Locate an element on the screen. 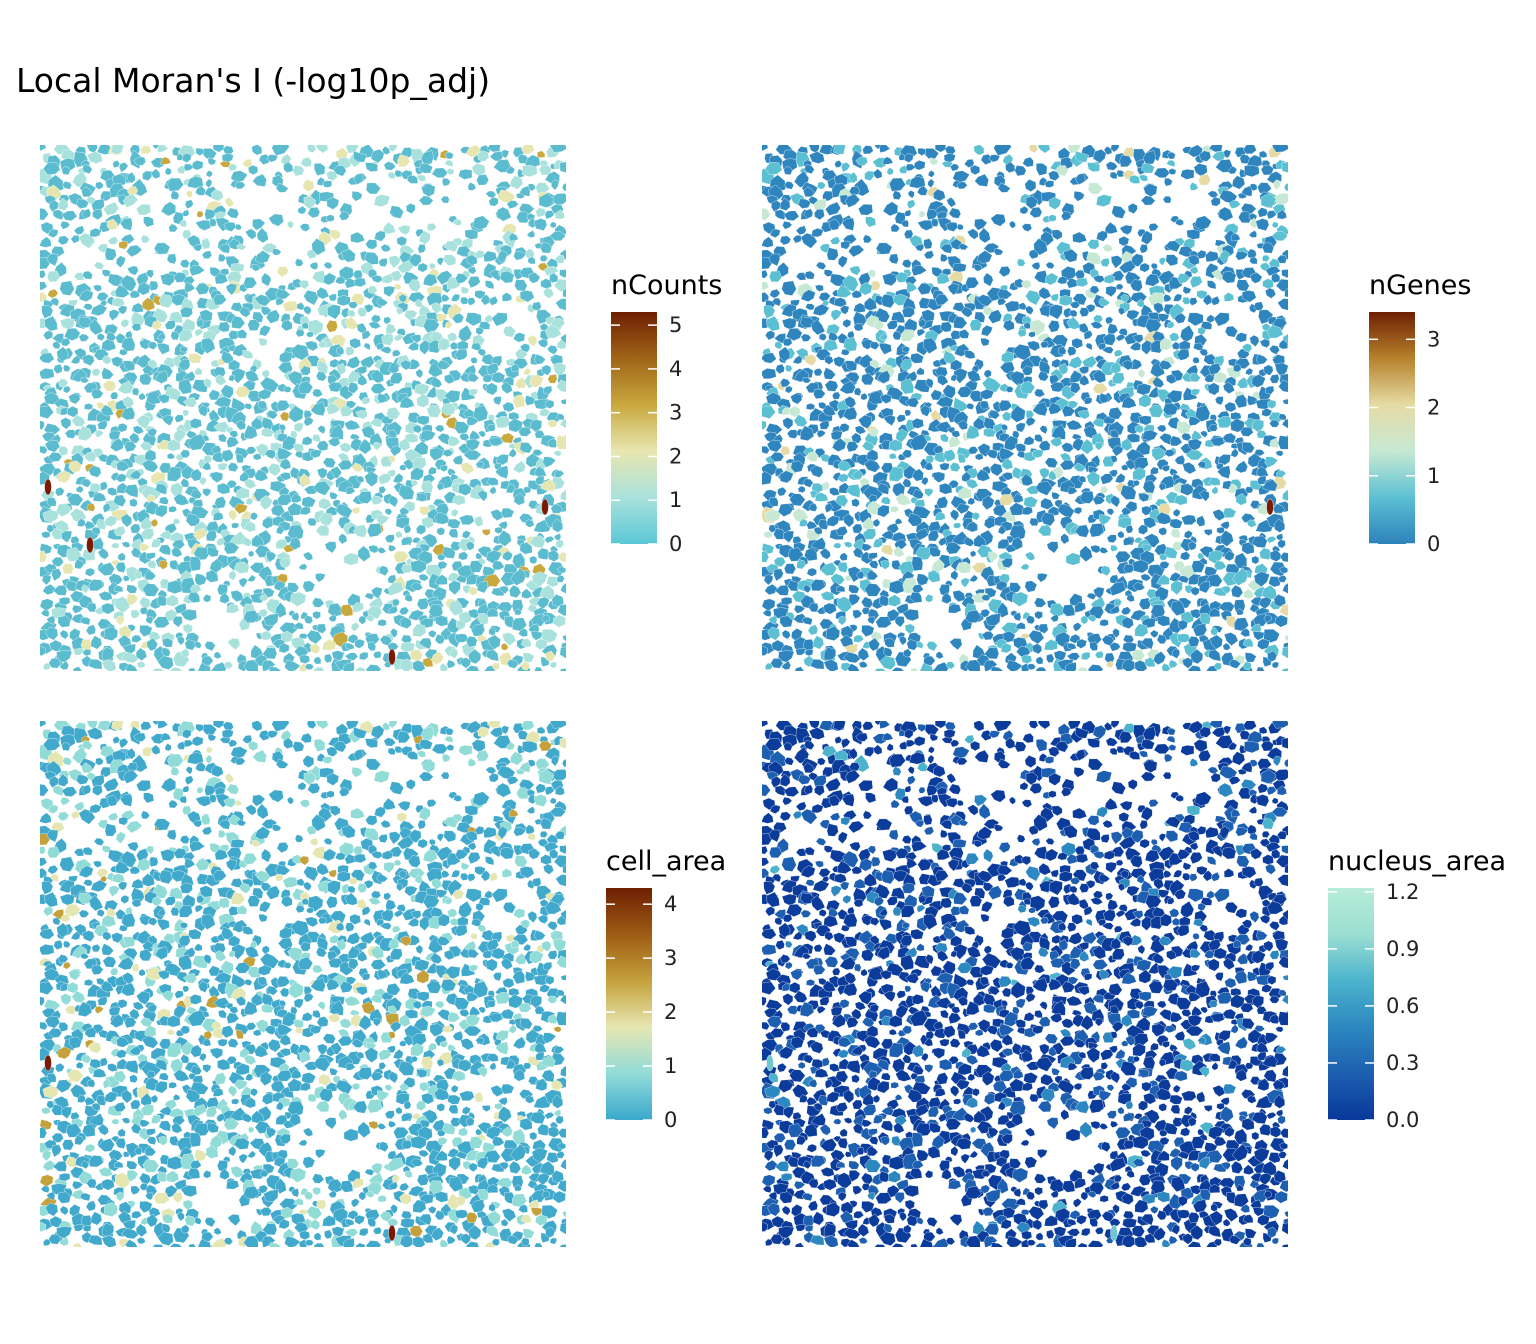 The height and width of the screenshot is (1344, 1536). hotspot-cell is located at coordinates (1270, 507).